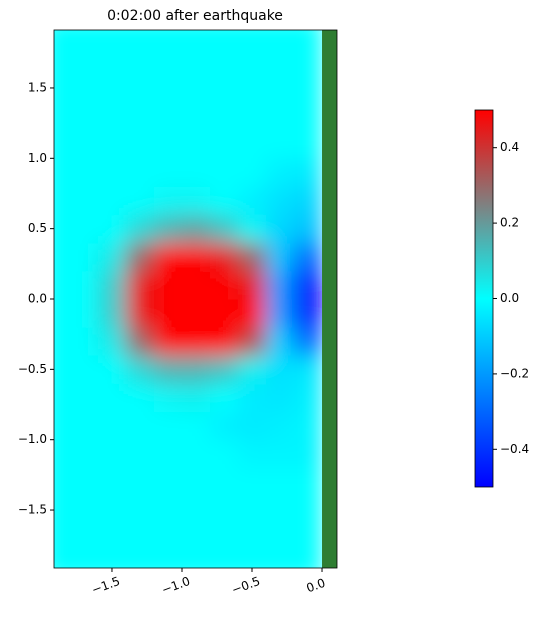 The width and height of the screenshot is (546, 617). Describe the element at coordinates (514, 449) in the screenshot. I see `colorbar-tick-label: −0.4` at that location.